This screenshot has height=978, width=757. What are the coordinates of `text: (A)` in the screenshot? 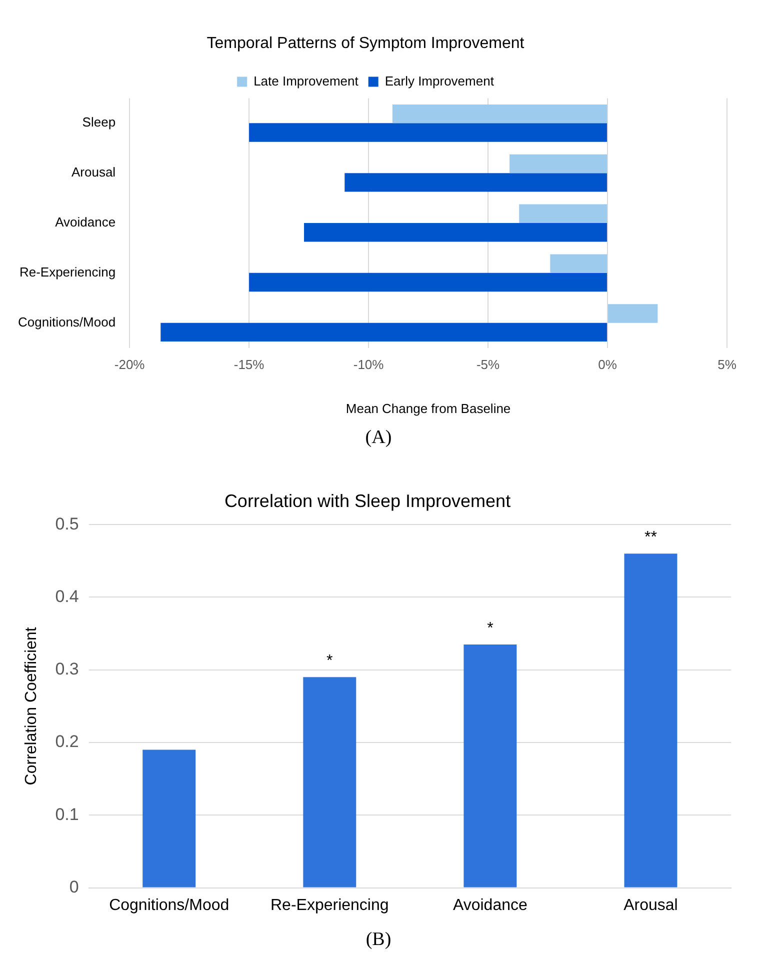 It's located at (378, 438).